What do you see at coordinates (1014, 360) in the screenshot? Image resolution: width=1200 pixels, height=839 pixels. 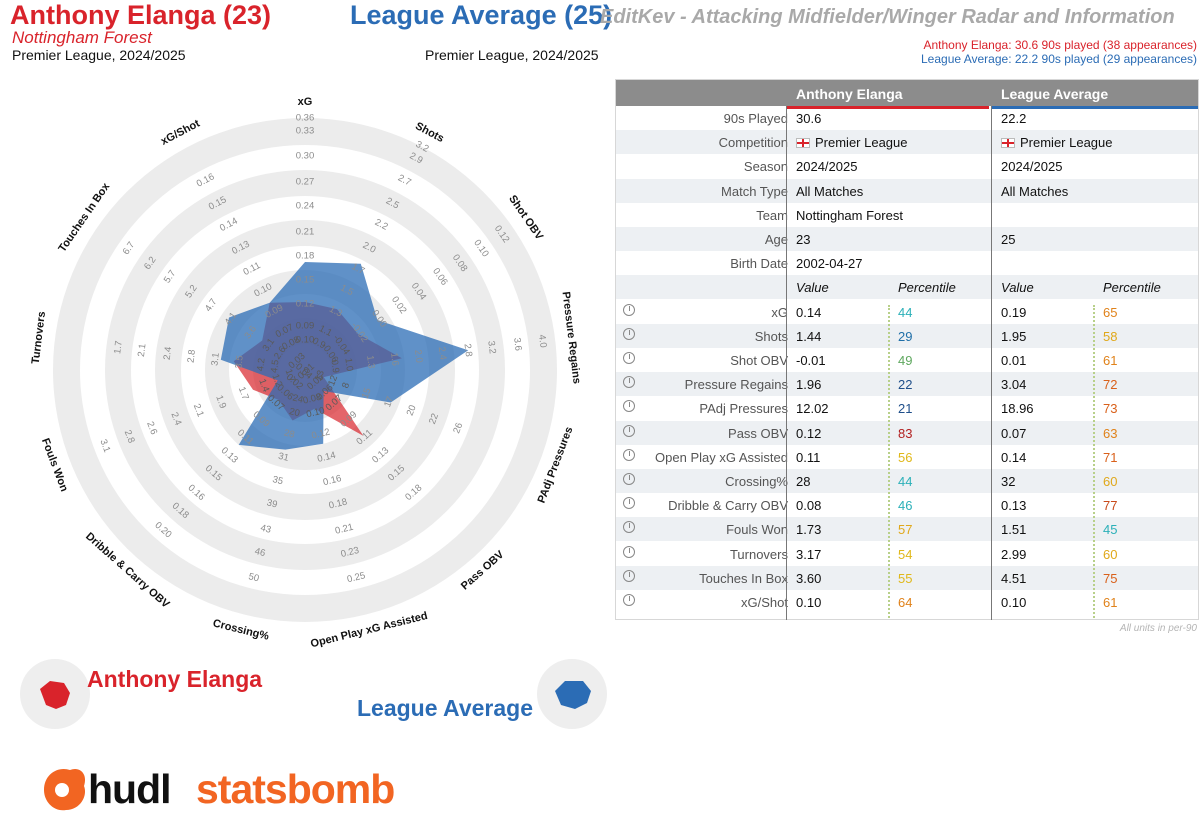 I see `league-value: 0.01` at bounding box center [1014, 360].